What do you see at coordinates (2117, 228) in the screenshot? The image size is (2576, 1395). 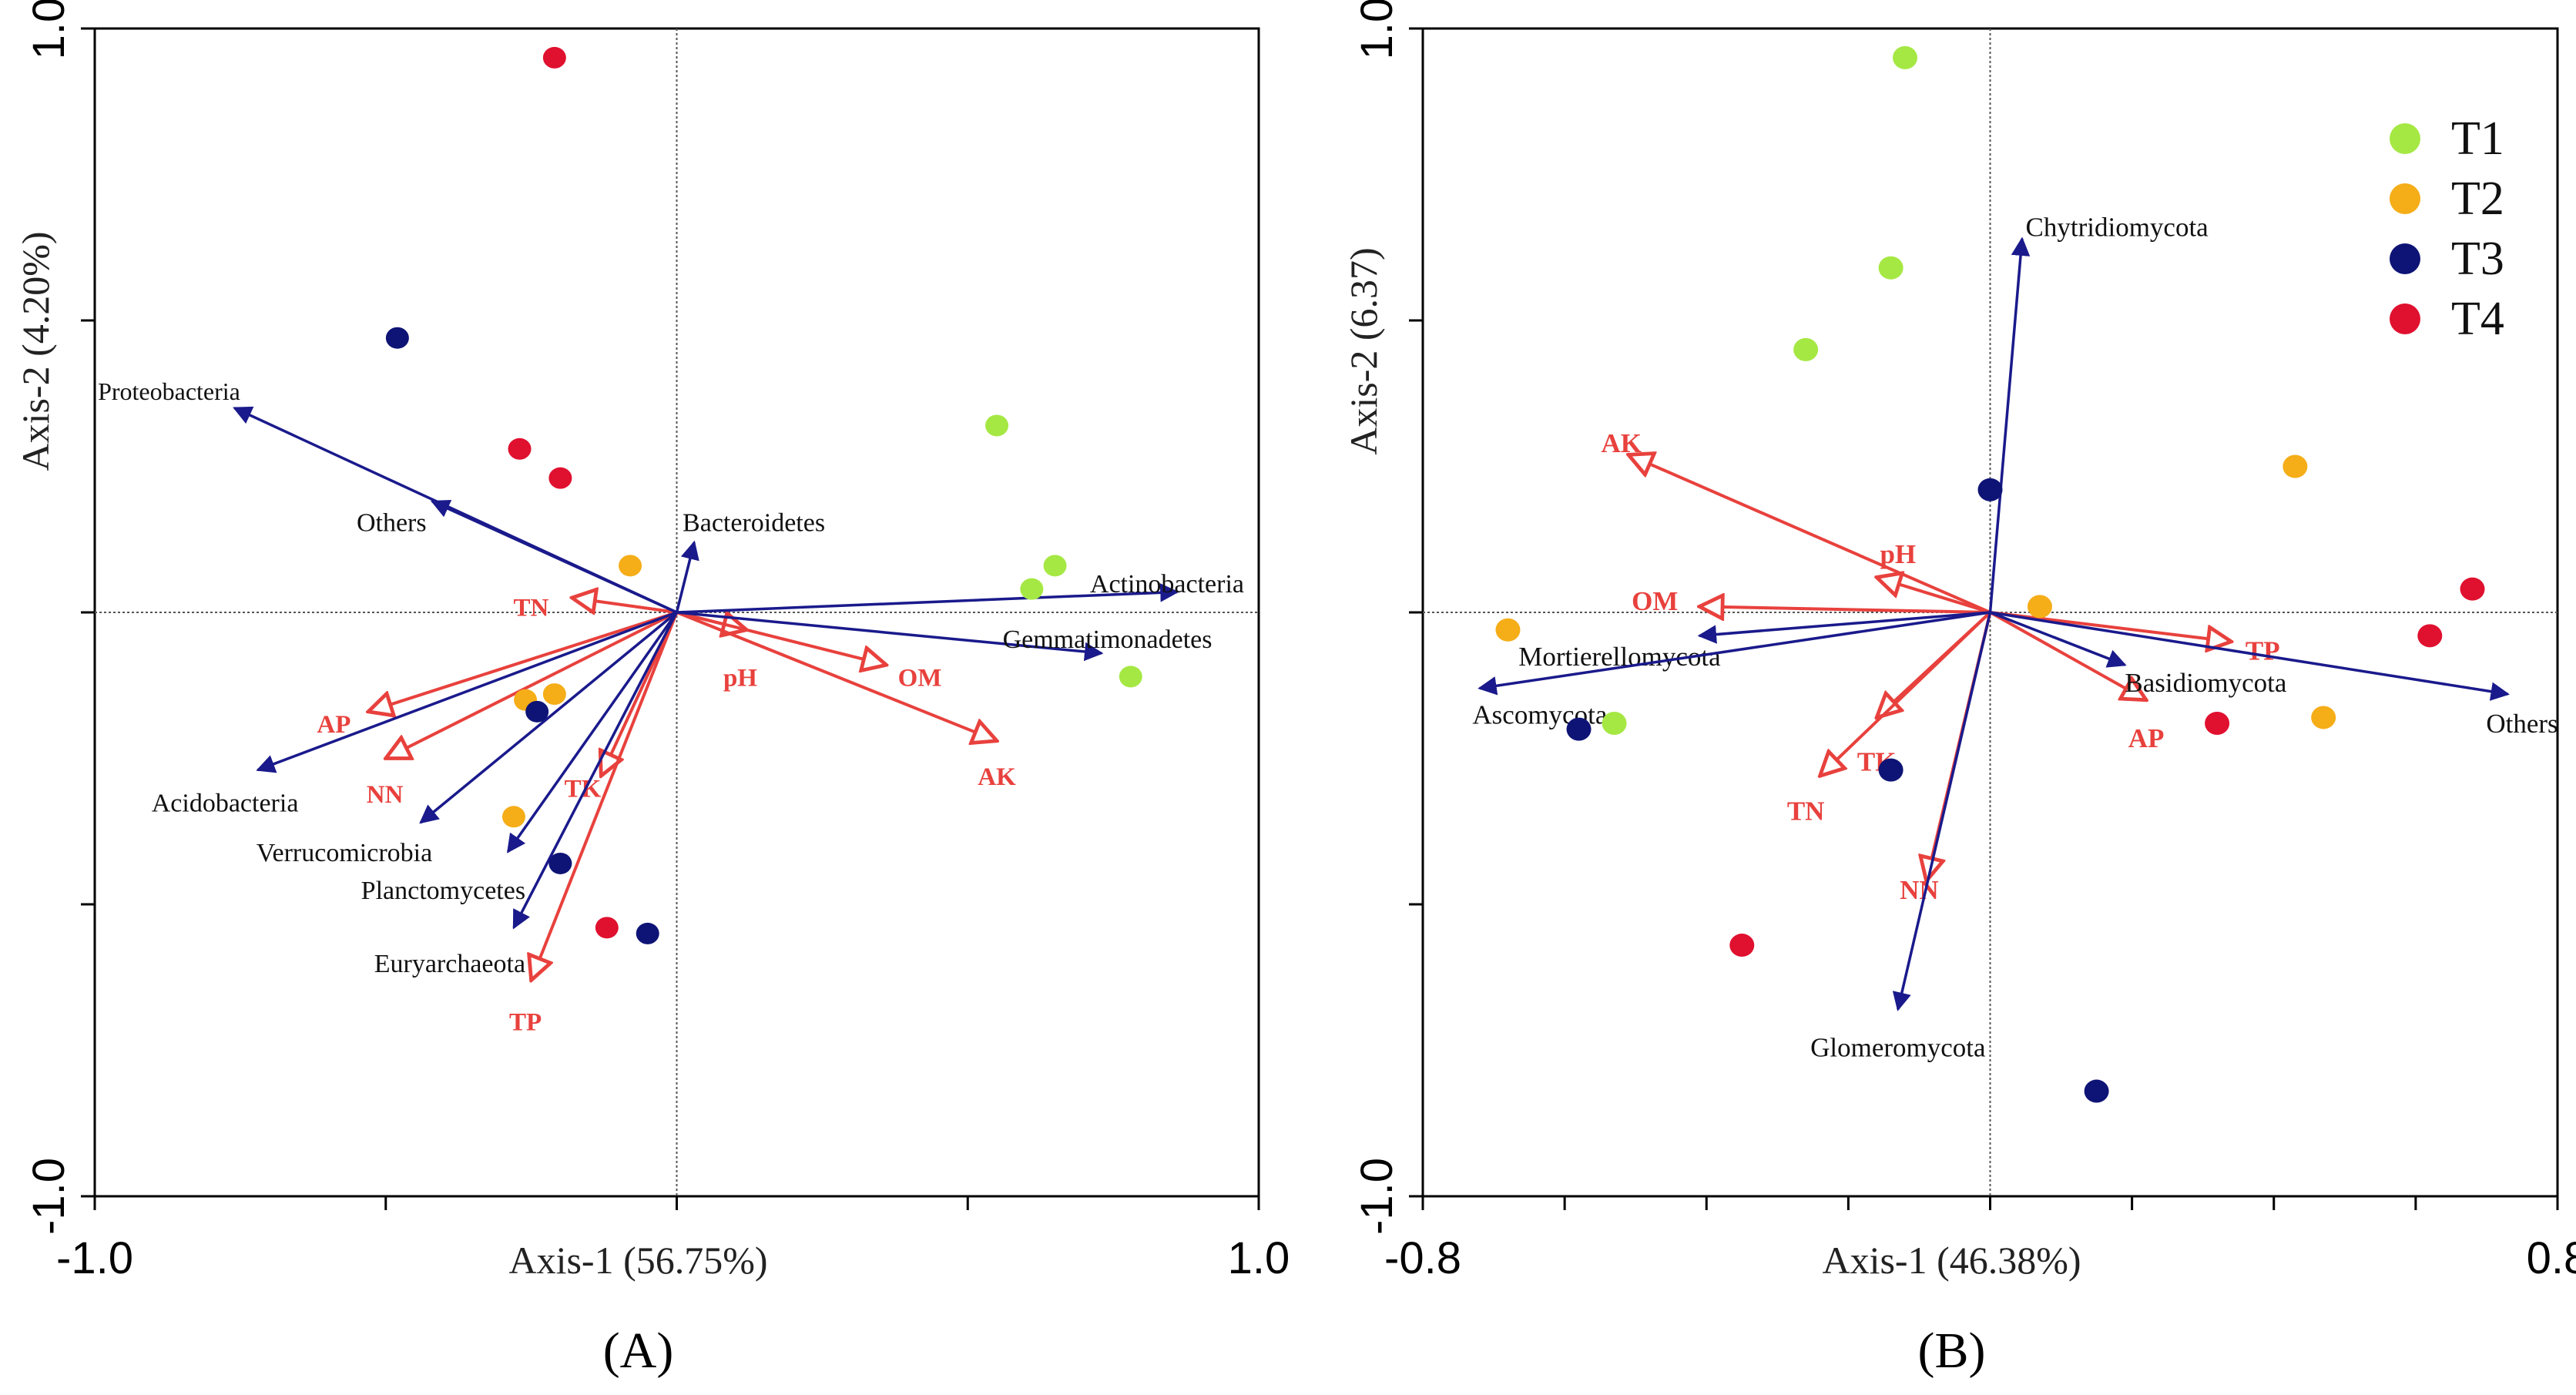 I see `species-label-chytridiomycota: Chytridiomycota` at bounding box center [2117, 228].